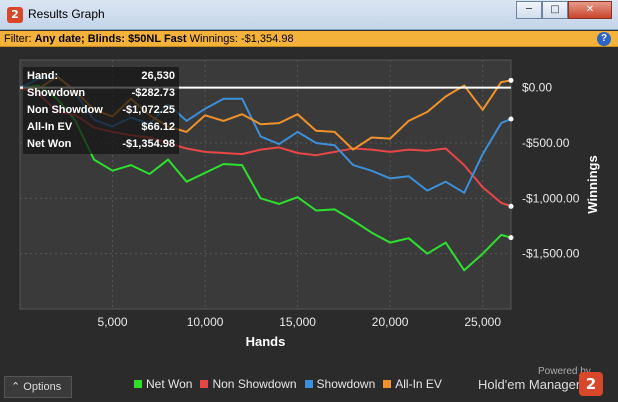 This screenshot has width=618, height=402. I want to click on y-tick-label: -$1,500.00, so click(551, 254).